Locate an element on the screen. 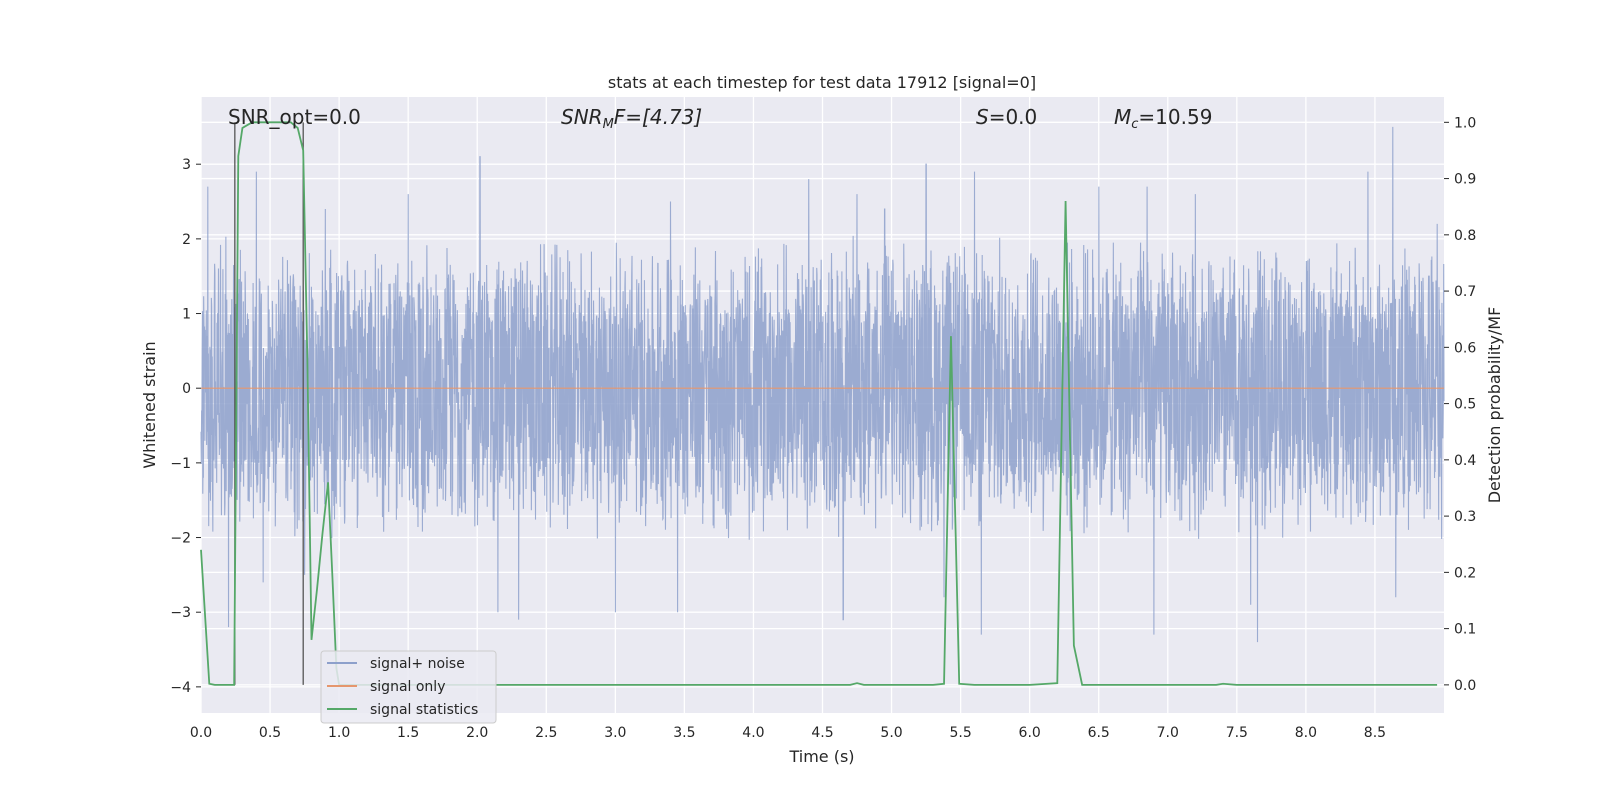  y-tick-label: −4 is located at coordinates (180, 688).